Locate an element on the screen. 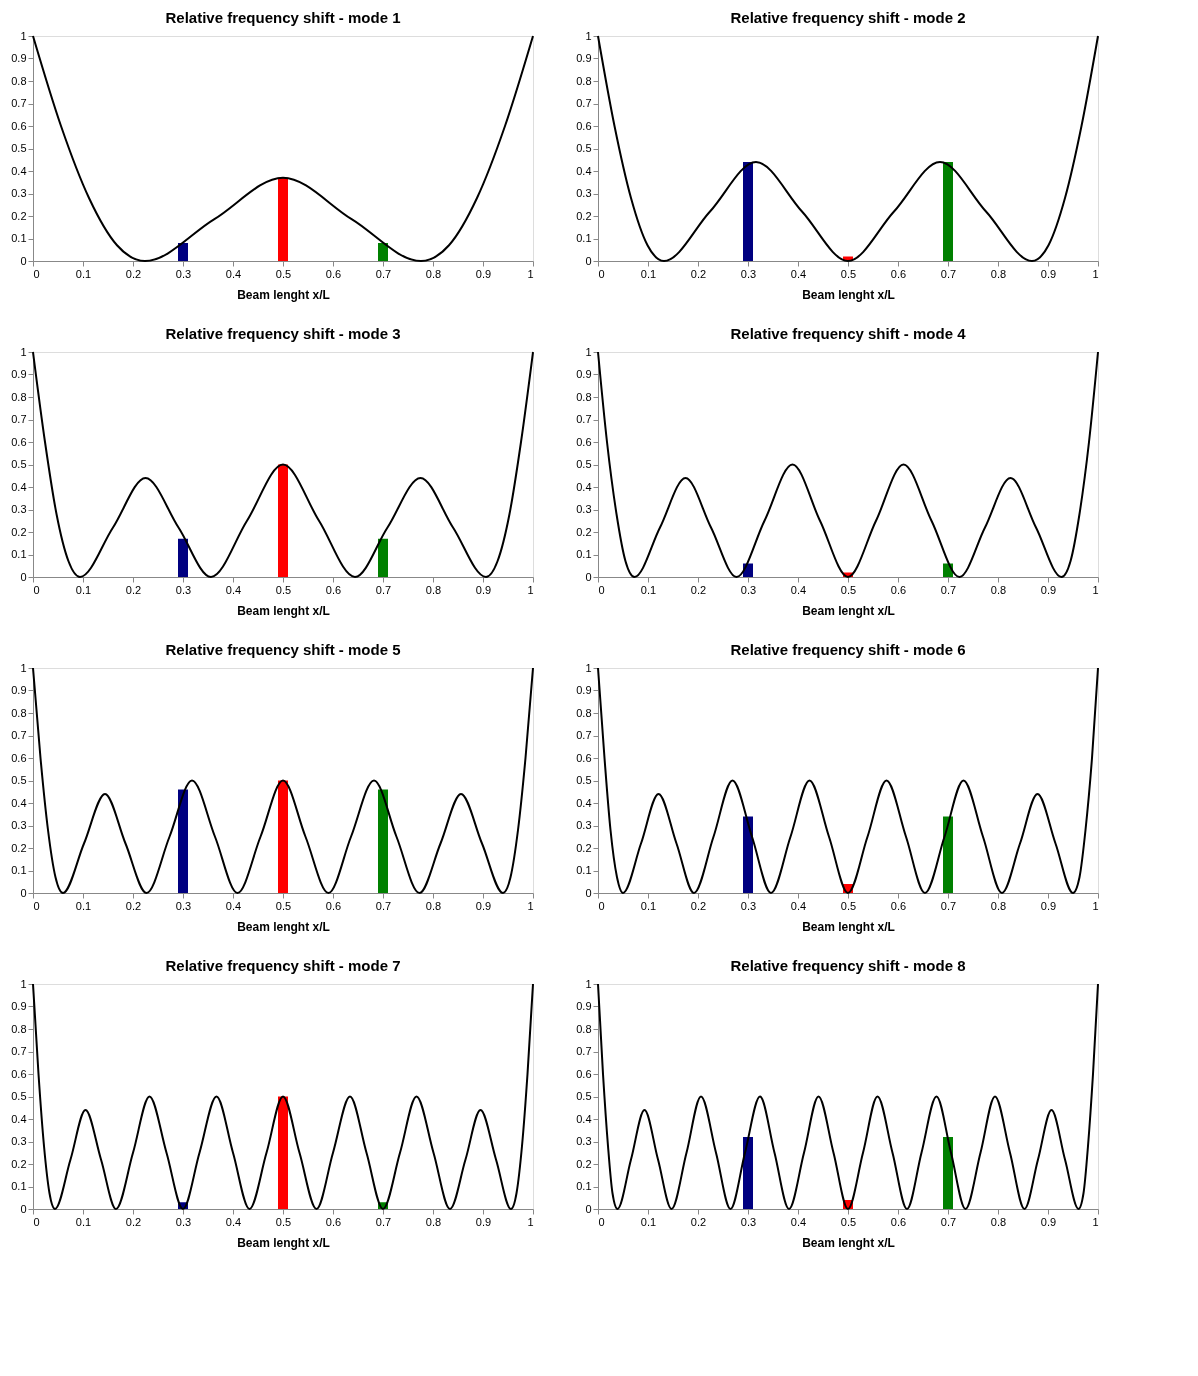 This screenshot has width=1198, height=1376. chart-title: Relative frequency shift - mode 3 is located at coordinates (283, 333).